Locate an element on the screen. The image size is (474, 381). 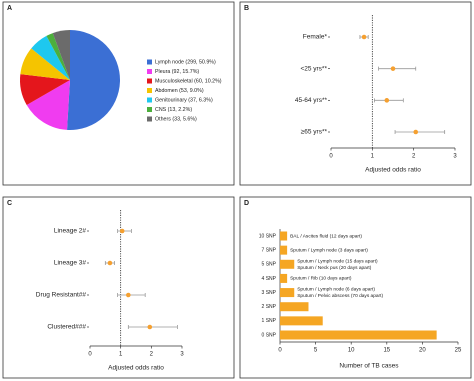
legend-label: Lymph node (299, 50.9%) is located at coordinates (185, 62).